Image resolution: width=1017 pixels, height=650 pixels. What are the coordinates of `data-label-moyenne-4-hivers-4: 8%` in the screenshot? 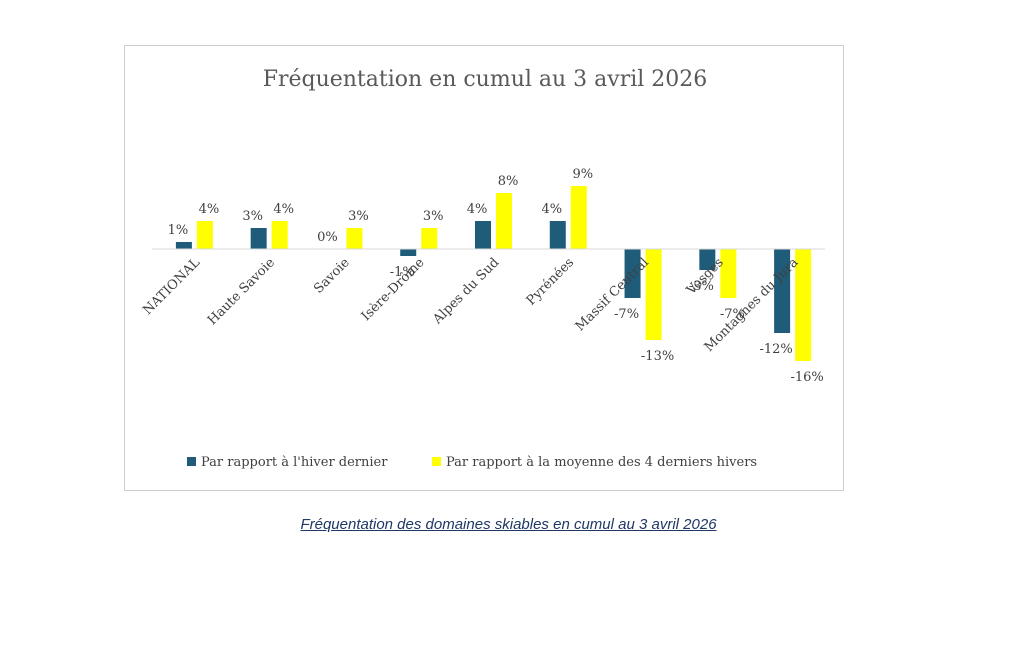 It's located at (508, 181).